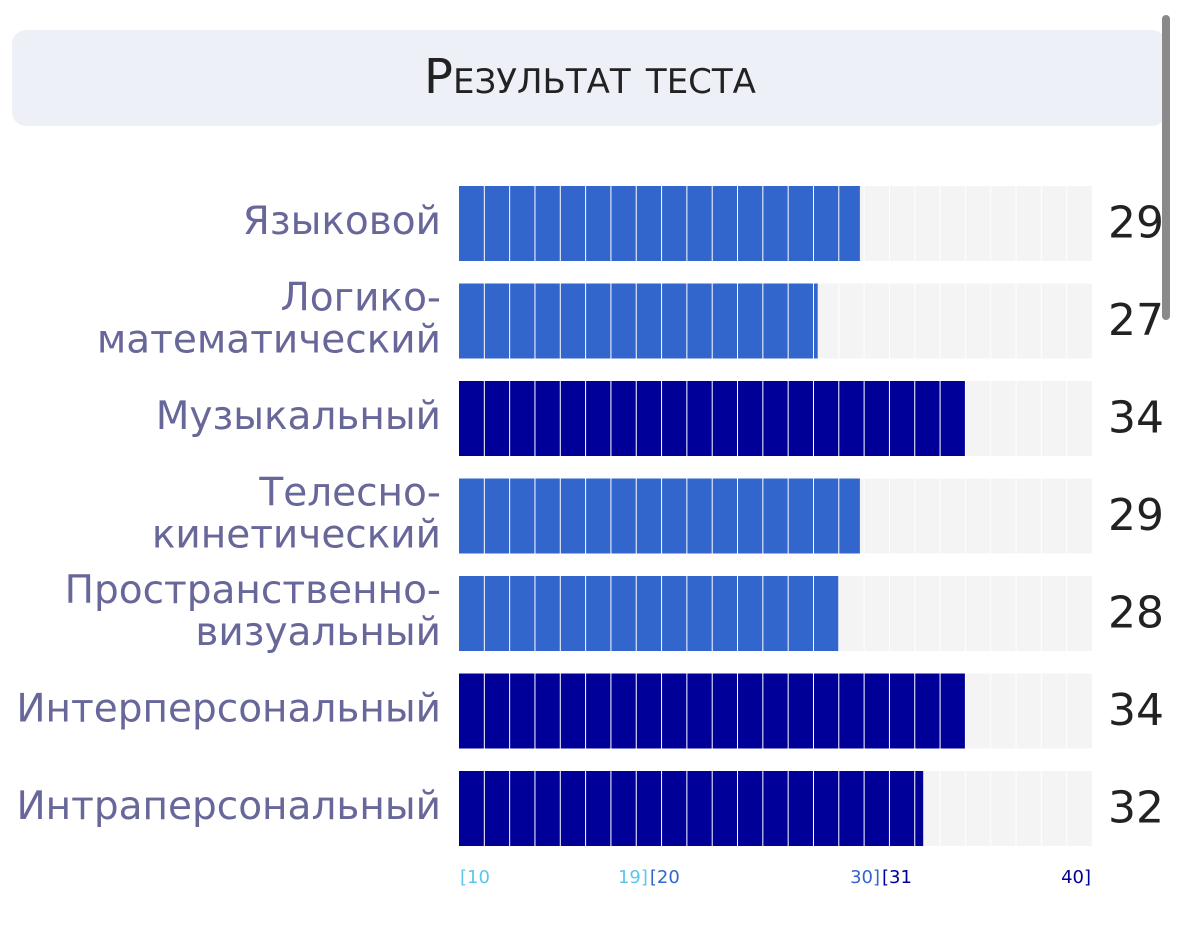  I want to click on category-label: визуальный, so click(318, 632).